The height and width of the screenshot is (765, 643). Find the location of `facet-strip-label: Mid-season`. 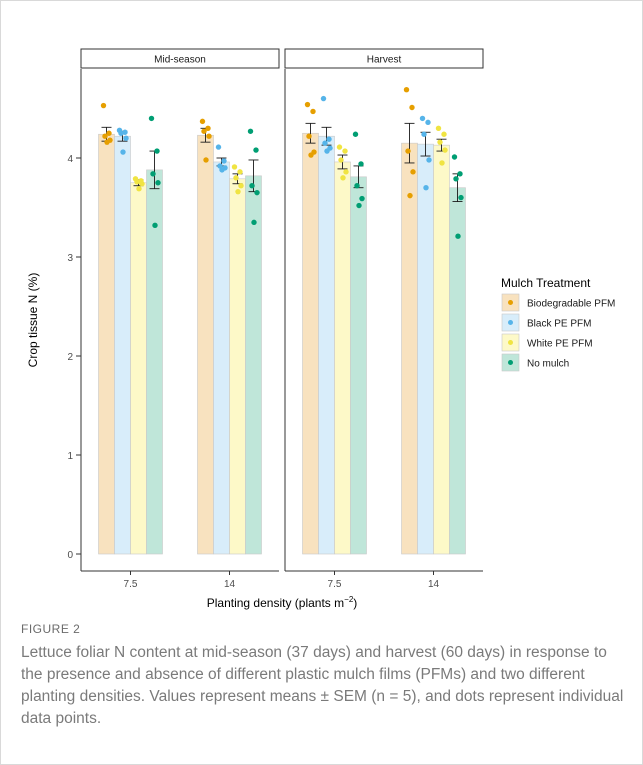

facet-strip-label: Mid-season is located at coordinates (180, 60).